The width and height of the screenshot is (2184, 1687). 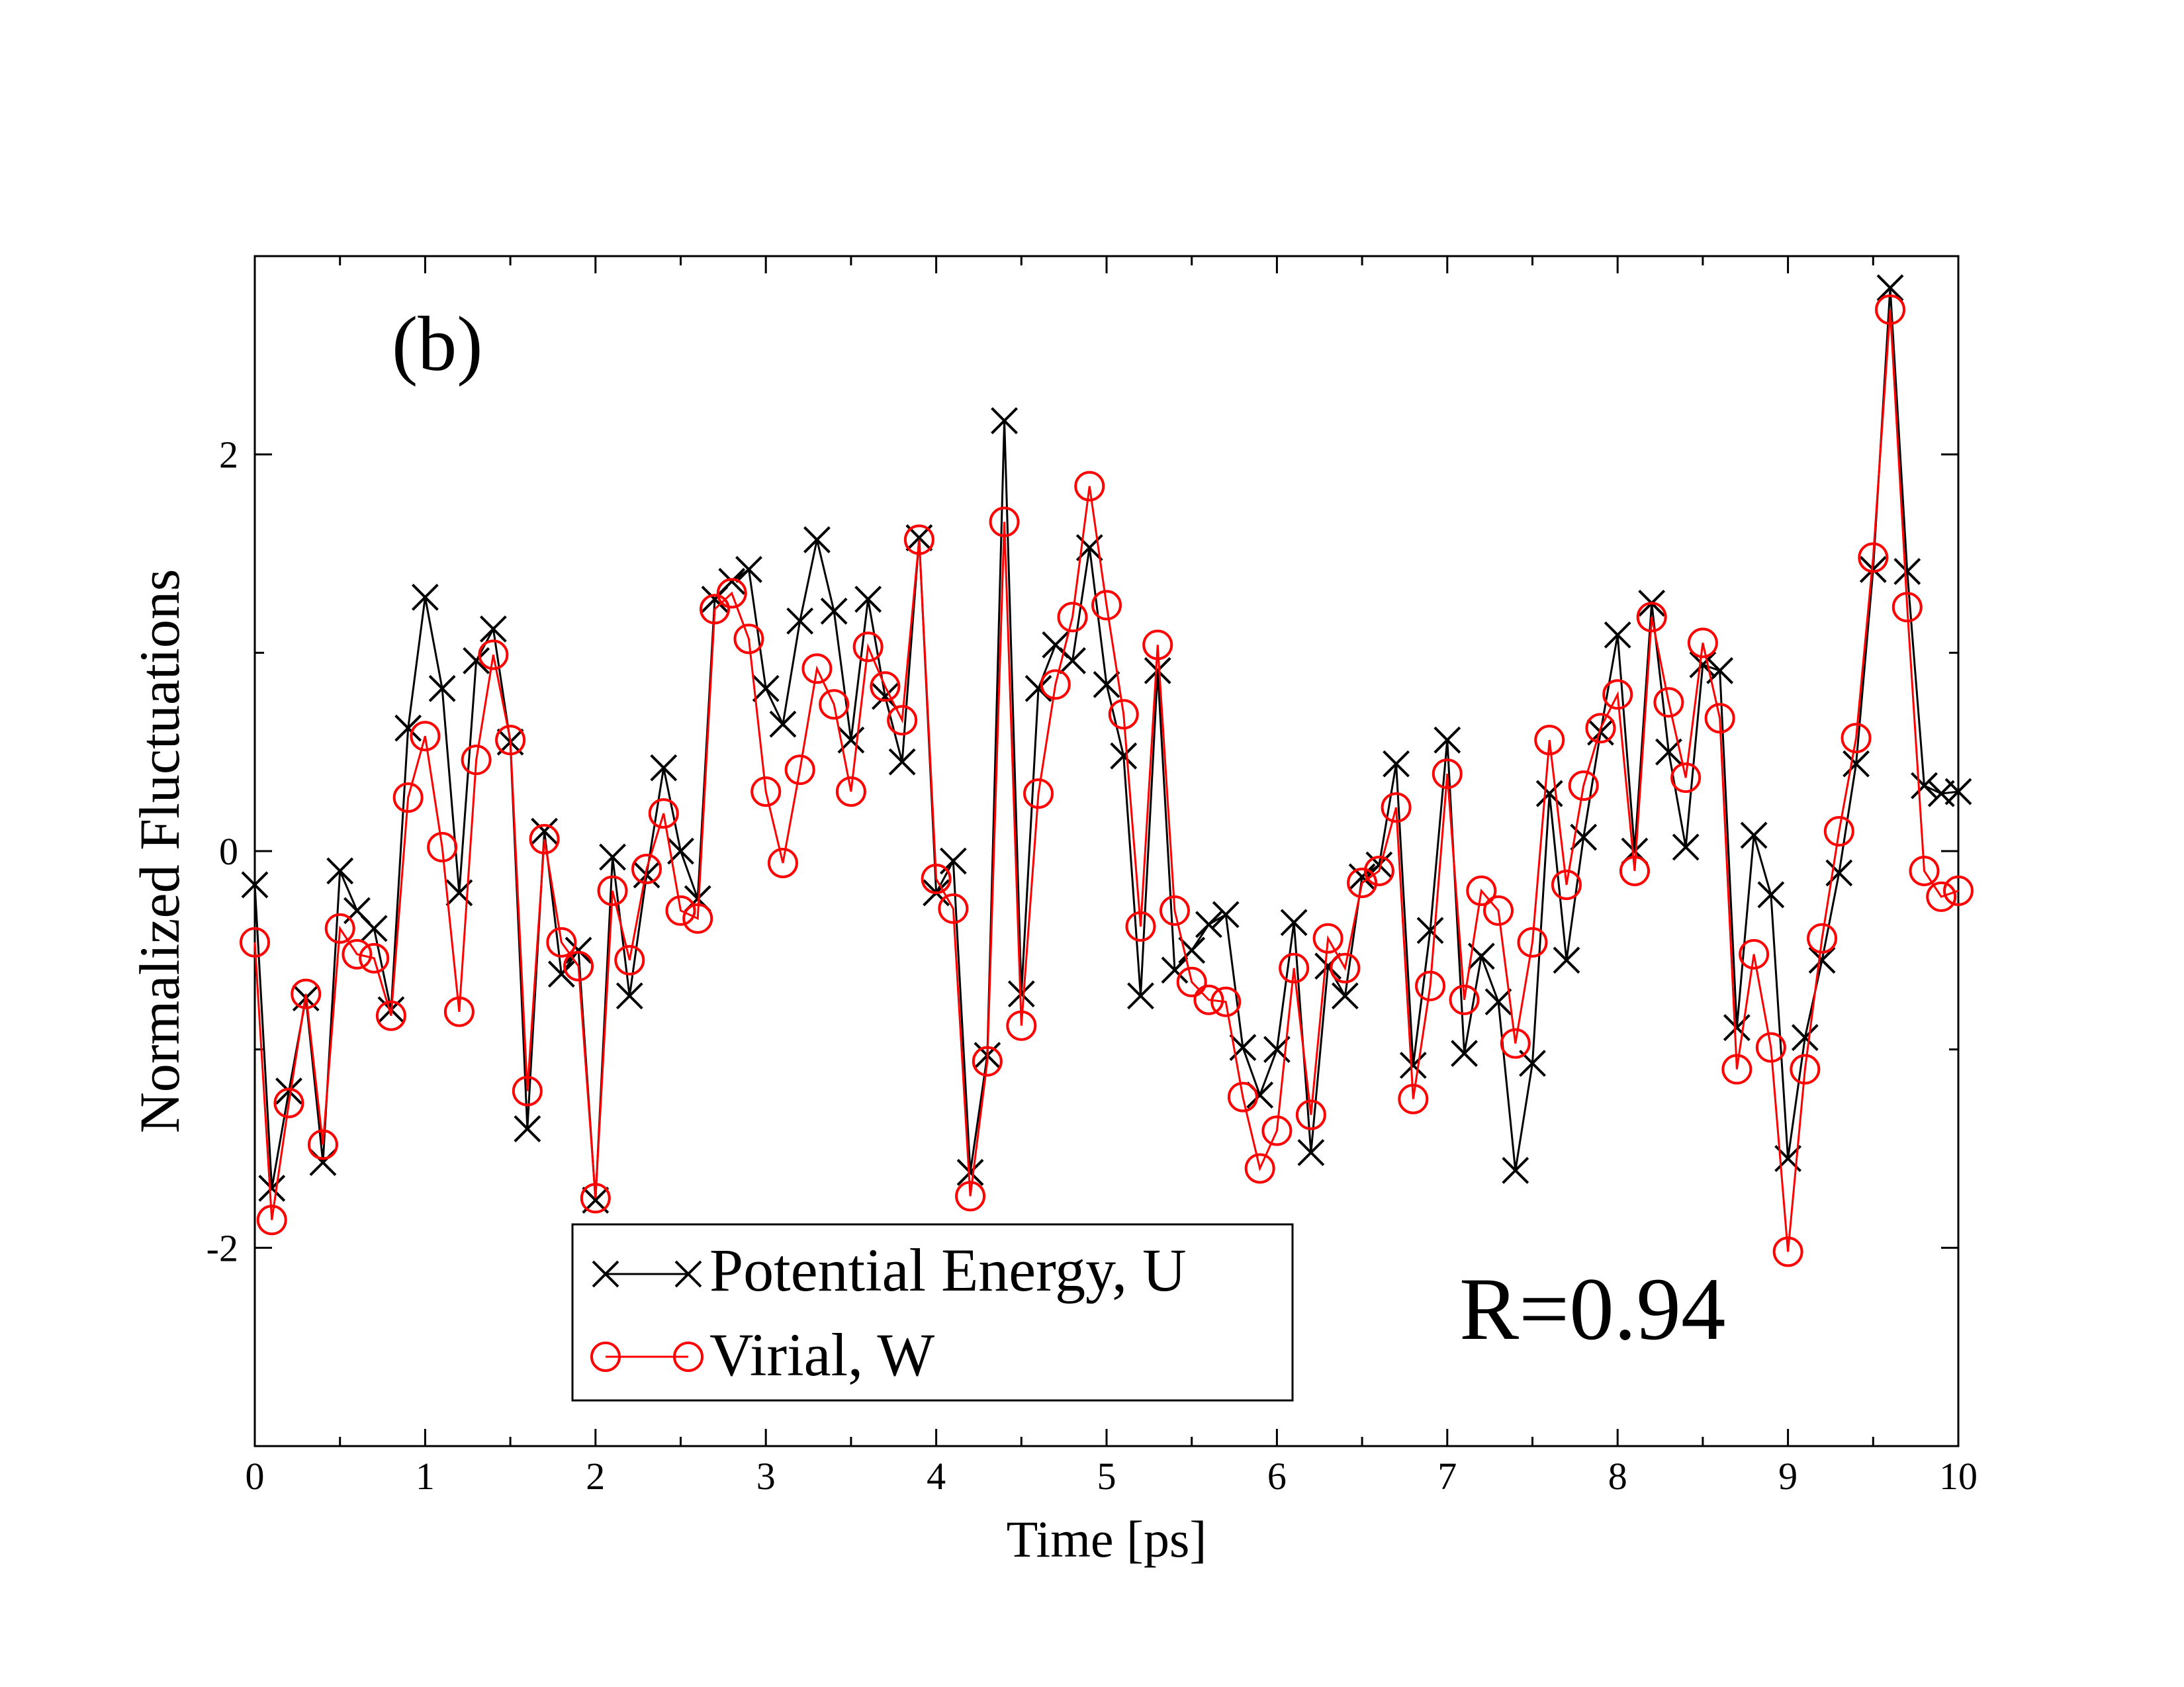 I want to click on x-tick-label: 6, so click(x=1277, y=1476).